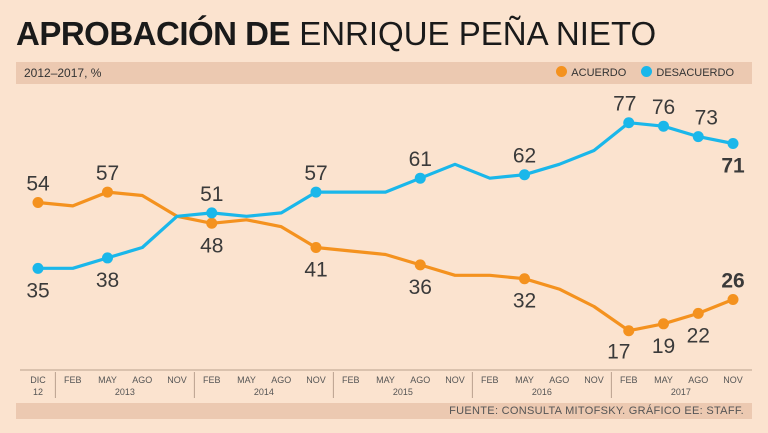  Describe the element at coordinates (681, 392) in the screenshot. I see `year-label: 2017` at that location.